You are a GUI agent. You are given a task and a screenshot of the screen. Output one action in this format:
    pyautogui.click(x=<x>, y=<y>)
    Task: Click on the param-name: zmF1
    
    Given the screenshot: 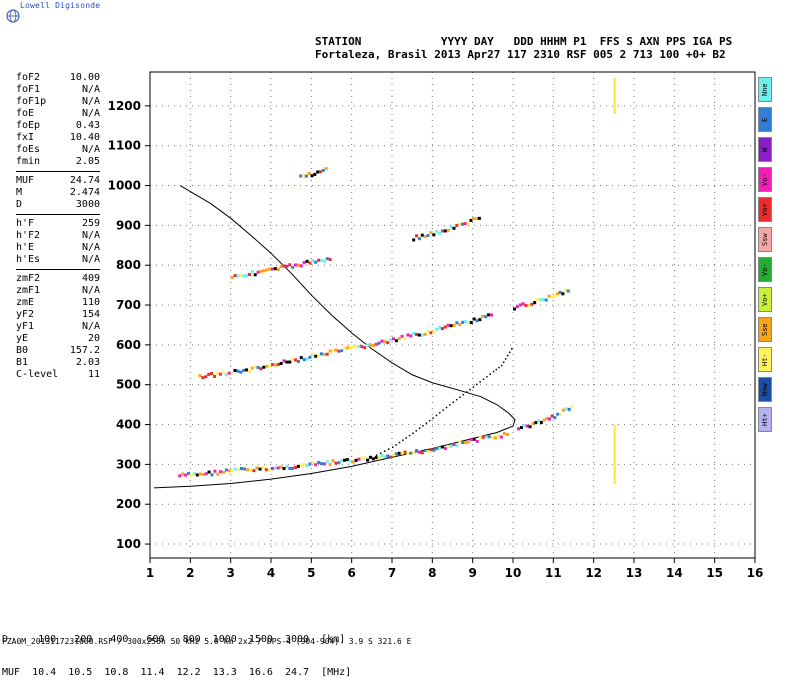 What is the action you would take?
    pyautogui.click(x=28, y=290)
    